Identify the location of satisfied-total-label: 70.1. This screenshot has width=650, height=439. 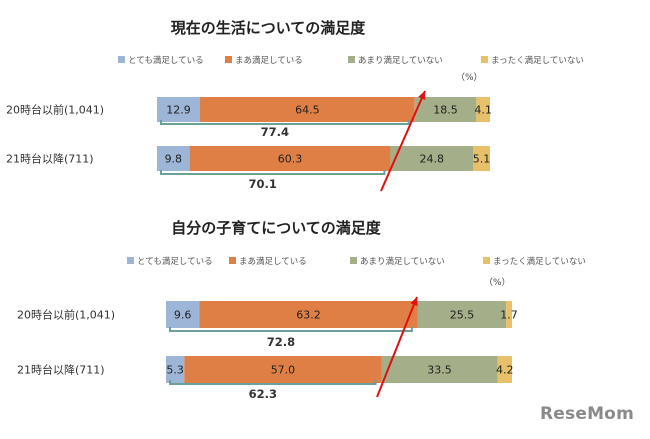
(263, 184).